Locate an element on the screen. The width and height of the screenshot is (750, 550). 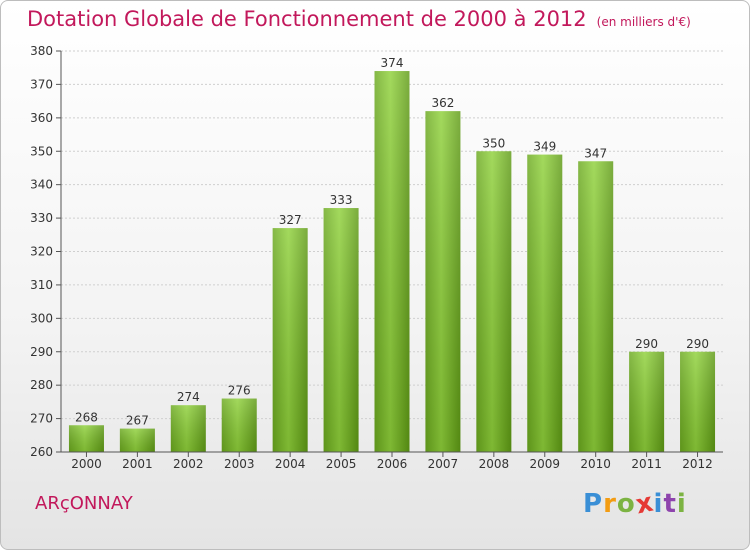
x-tick-label: 2007 is located at coordinates (443, 464).